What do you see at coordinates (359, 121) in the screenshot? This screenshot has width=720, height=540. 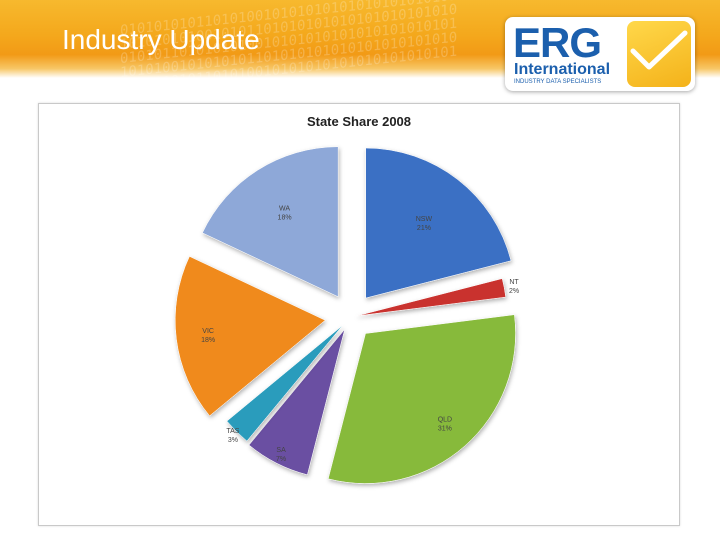 I see `chart-title: State Share 2008` at bounding box center [359, 121].